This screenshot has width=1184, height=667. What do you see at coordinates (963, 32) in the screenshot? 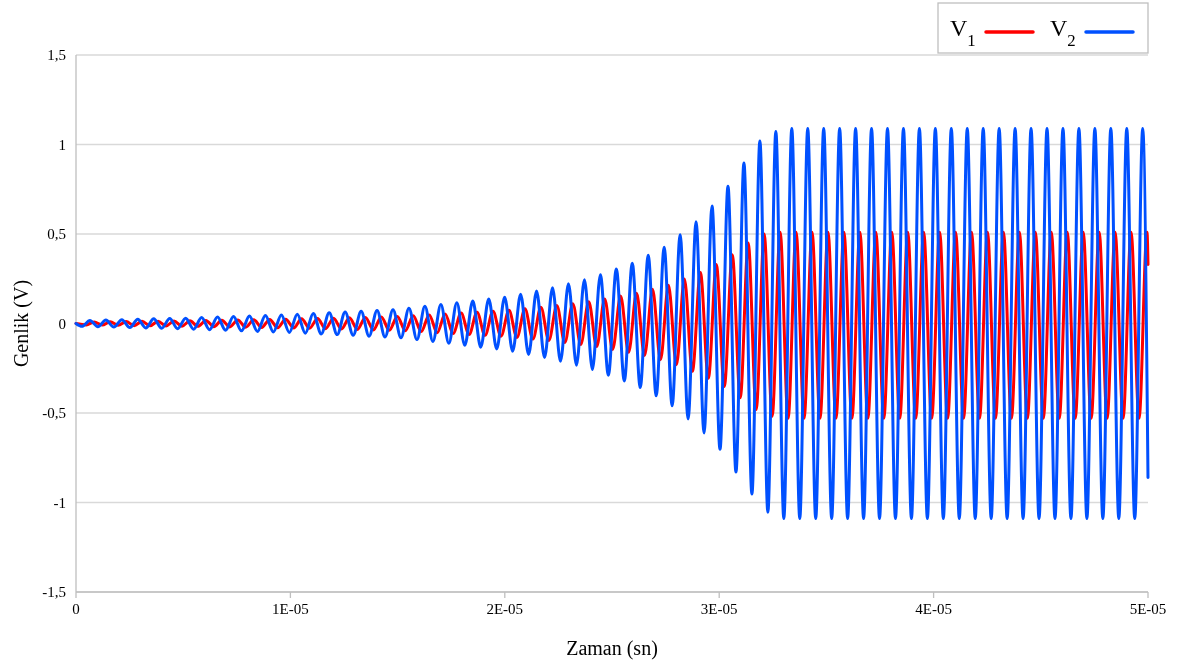
I see `legend-label: V$_{1}$` at bounding box center [963, 32].